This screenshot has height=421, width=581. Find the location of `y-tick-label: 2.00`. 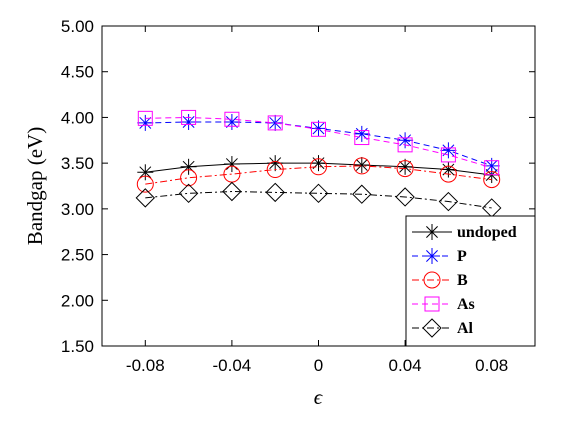

y-tick-label: 2.00 is located at coordinates (77, 300).